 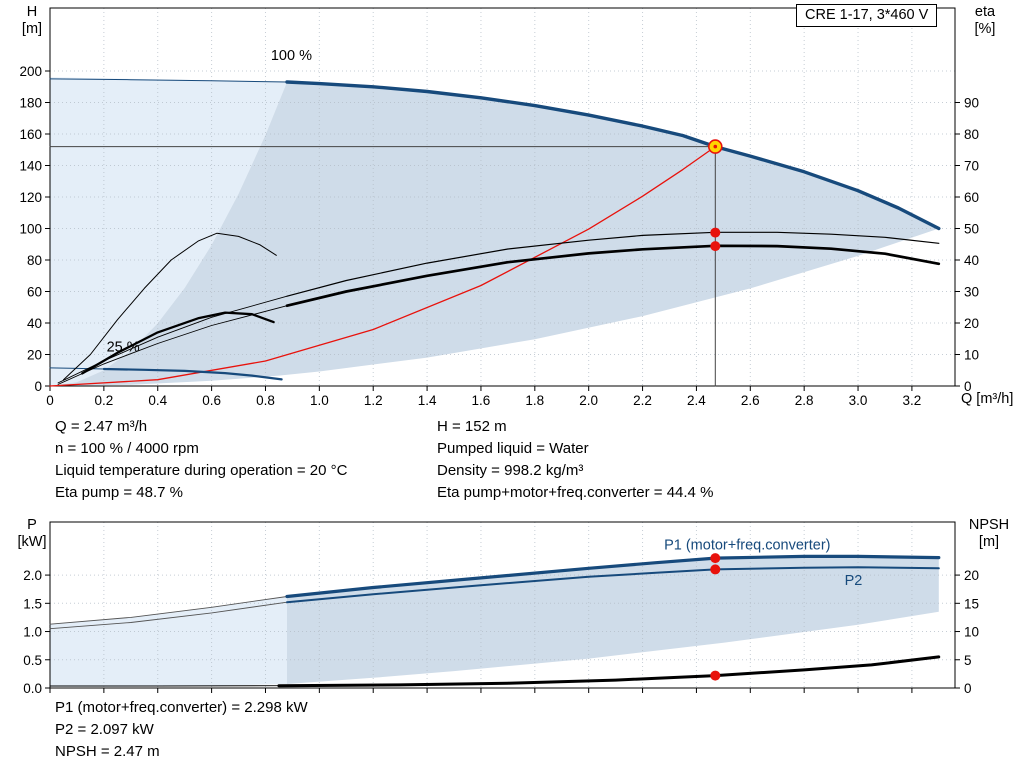 I want to click on duty-point-center, so click(x=715, y=146).